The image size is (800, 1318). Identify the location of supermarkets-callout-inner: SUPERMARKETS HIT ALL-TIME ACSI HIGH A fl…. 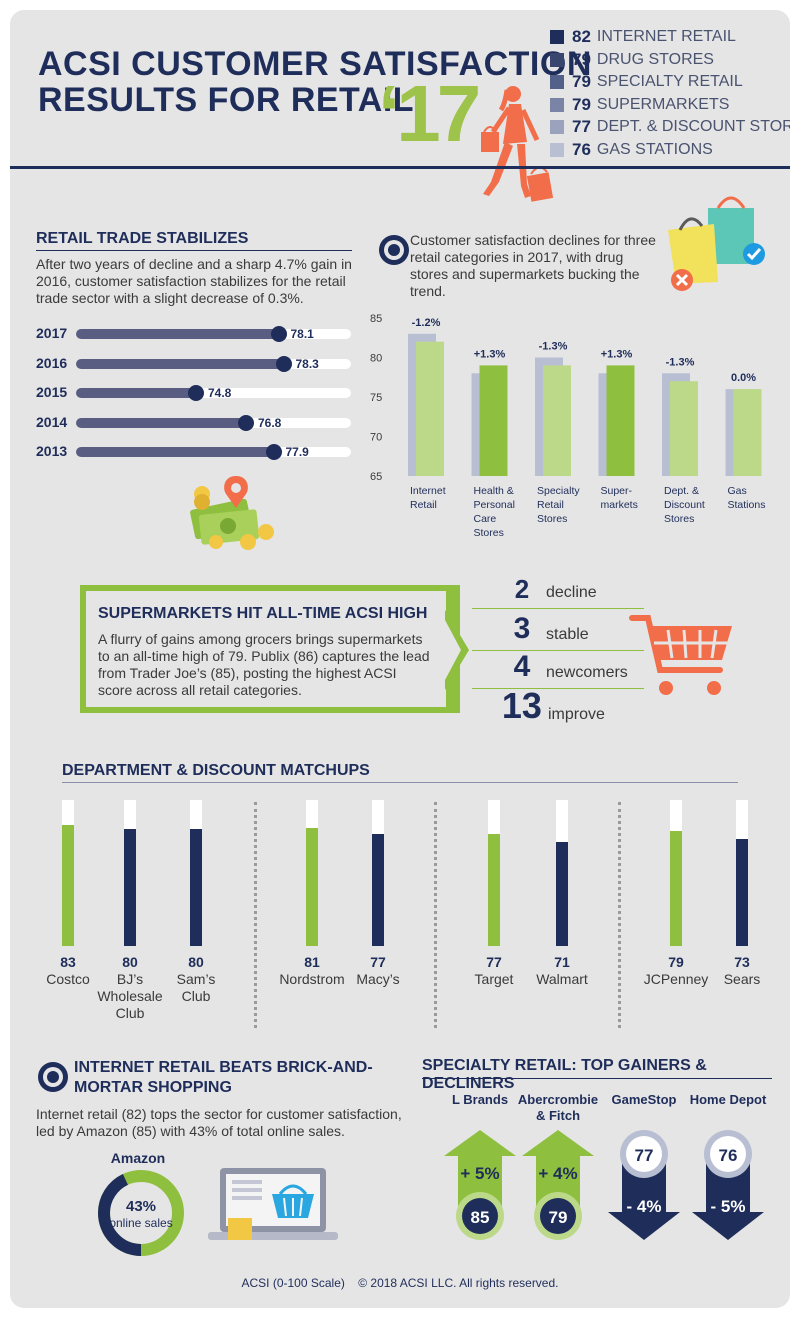
(266, 649).